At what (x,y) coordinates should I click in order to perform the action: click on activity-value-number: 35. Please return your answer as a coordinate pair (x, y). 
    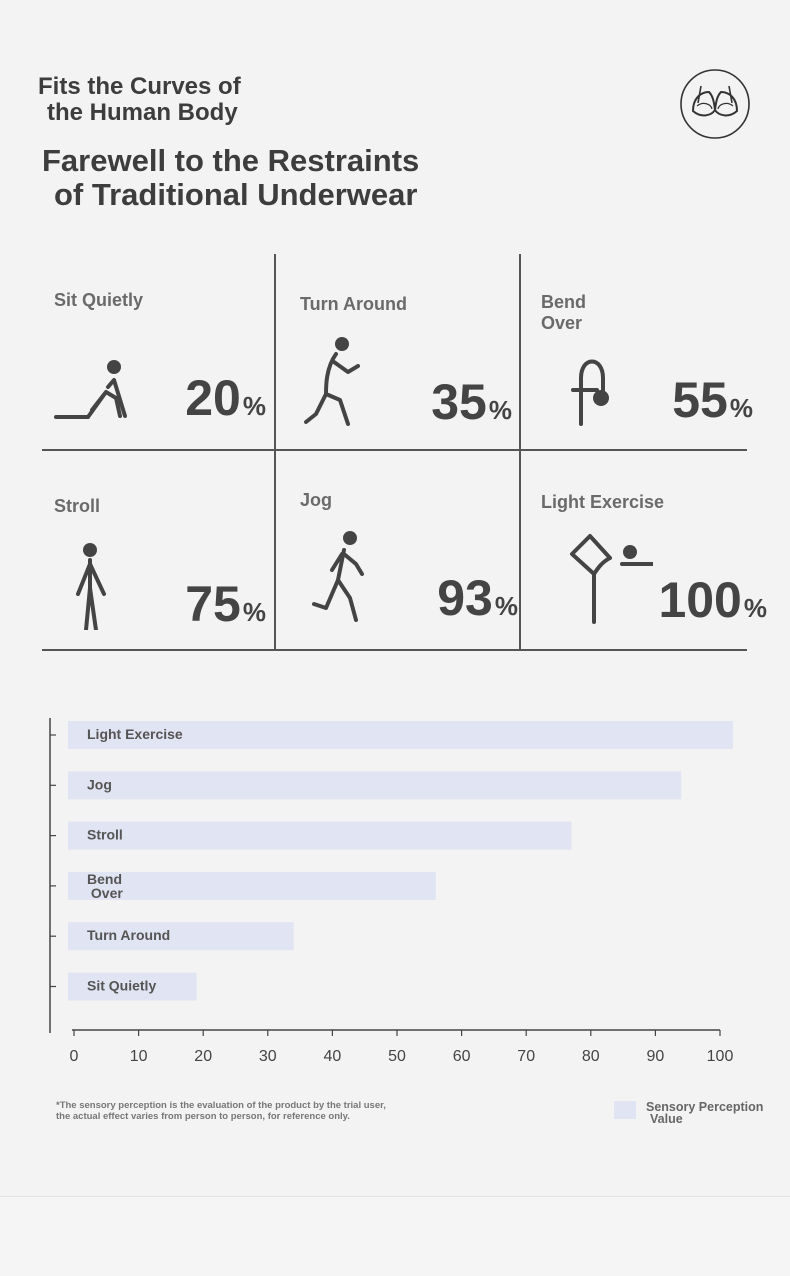
    Looking at the image, I should click on (459, 402).